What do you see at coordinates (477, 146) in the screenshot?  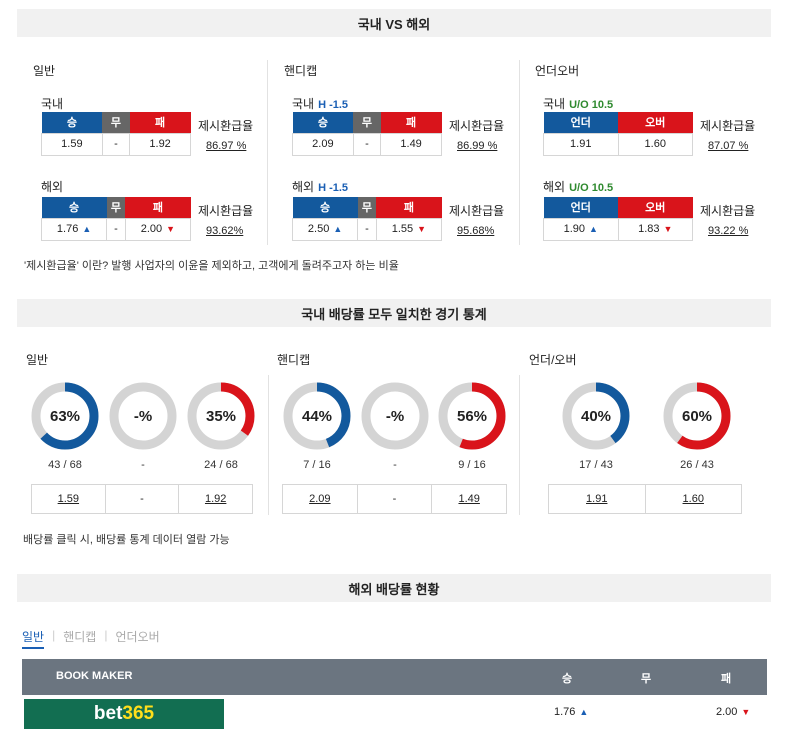 I see `rate-value: 86.99 %` at bounding box center [477, 146].